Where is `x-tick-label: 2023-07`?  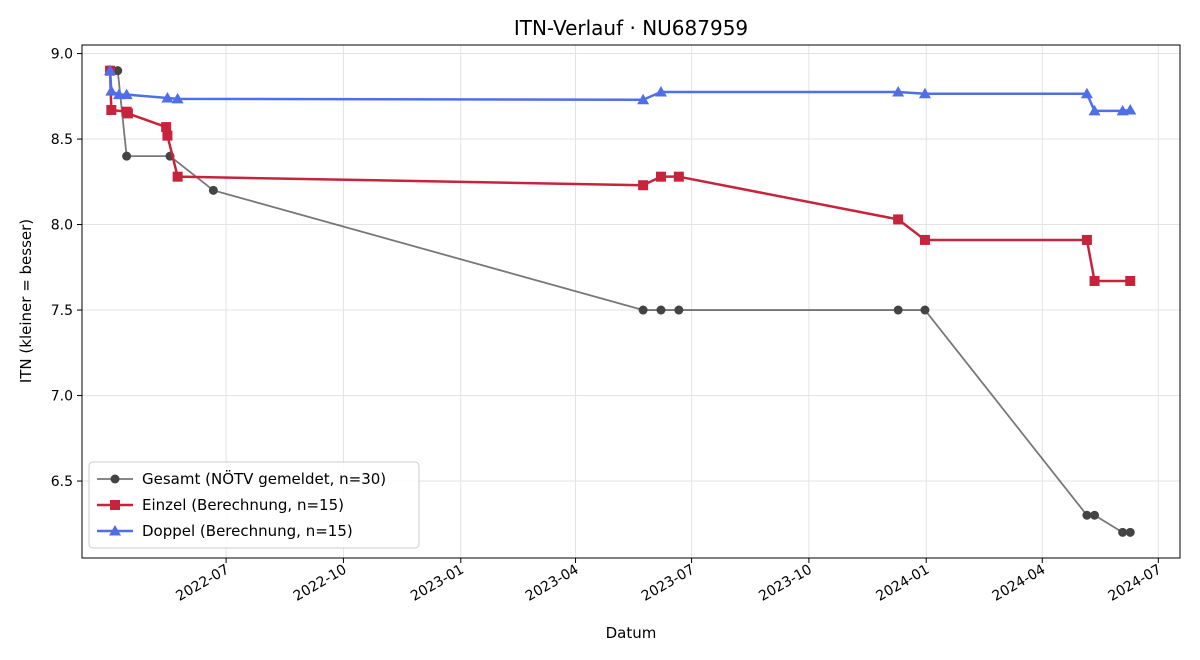 x-tick-label: 2023-07 is located at coordinates (668, 583).